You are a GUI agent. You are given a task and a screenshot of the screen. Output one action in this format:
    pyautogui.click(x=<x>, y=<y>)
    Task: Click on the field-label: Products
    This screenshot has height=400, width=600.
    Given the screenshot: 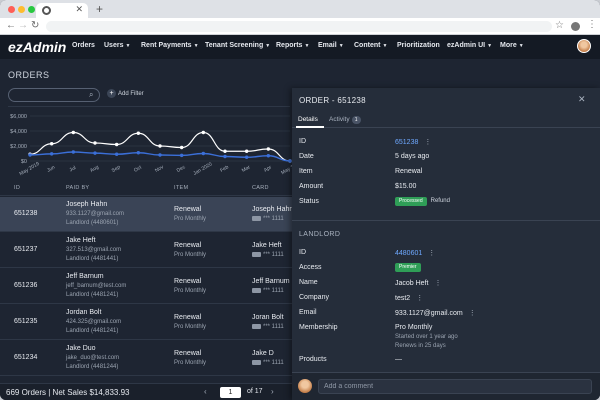 What is the action you would take?
    pyautogui.click(x=313, y=359)
    